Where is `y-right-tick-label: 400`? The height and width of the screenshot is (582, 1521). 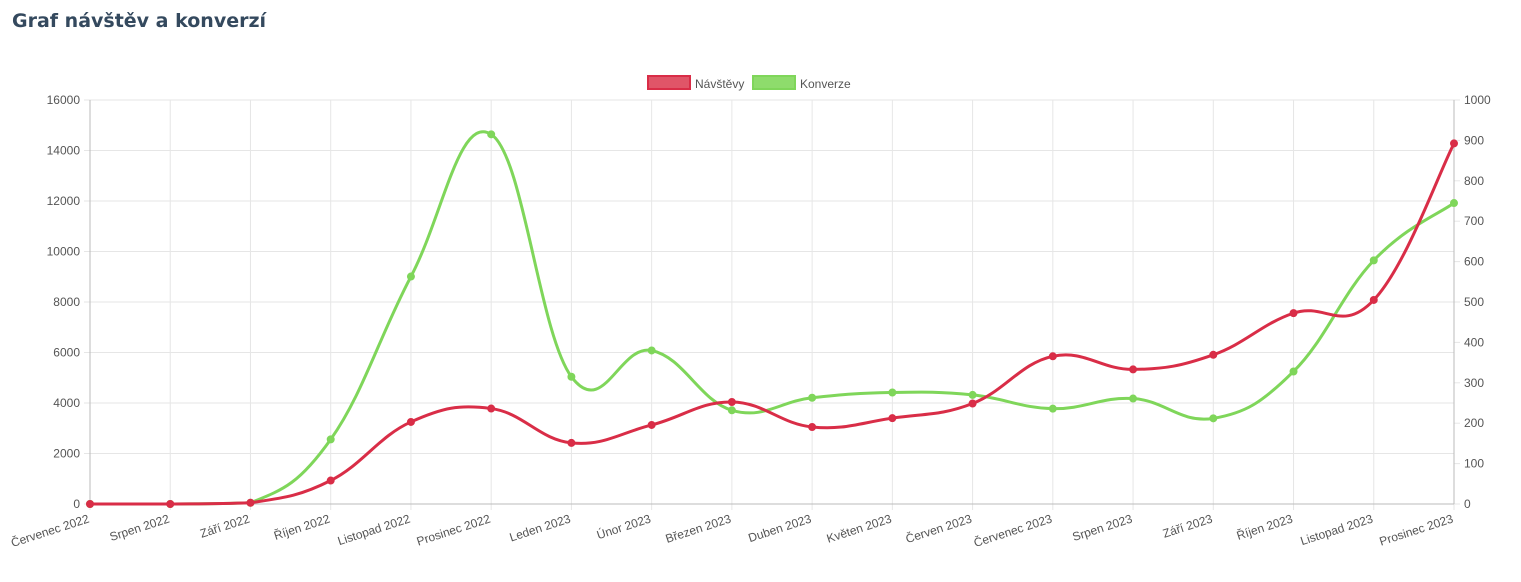
y-right-tick-label: 400 is located at coordinates (1474, 342).